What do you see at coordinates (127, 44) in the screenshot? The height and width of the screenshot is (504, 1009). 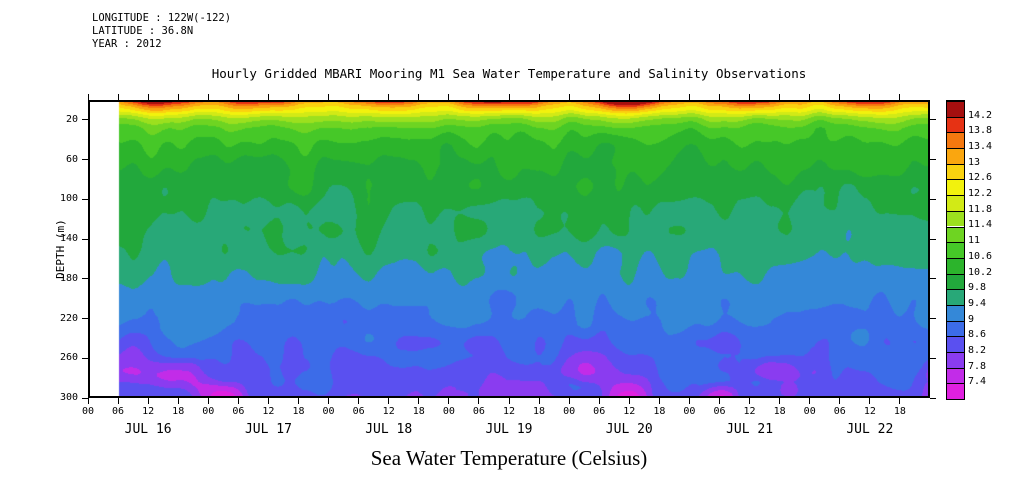 I see `year-label: YEAR : 2012` at bounding box center [127, 44].